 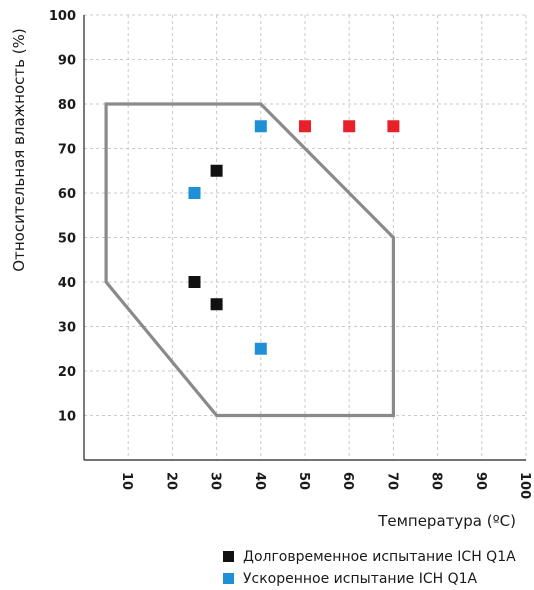 I want to click on y-tick-label: 80, so click(x=67, y=105).